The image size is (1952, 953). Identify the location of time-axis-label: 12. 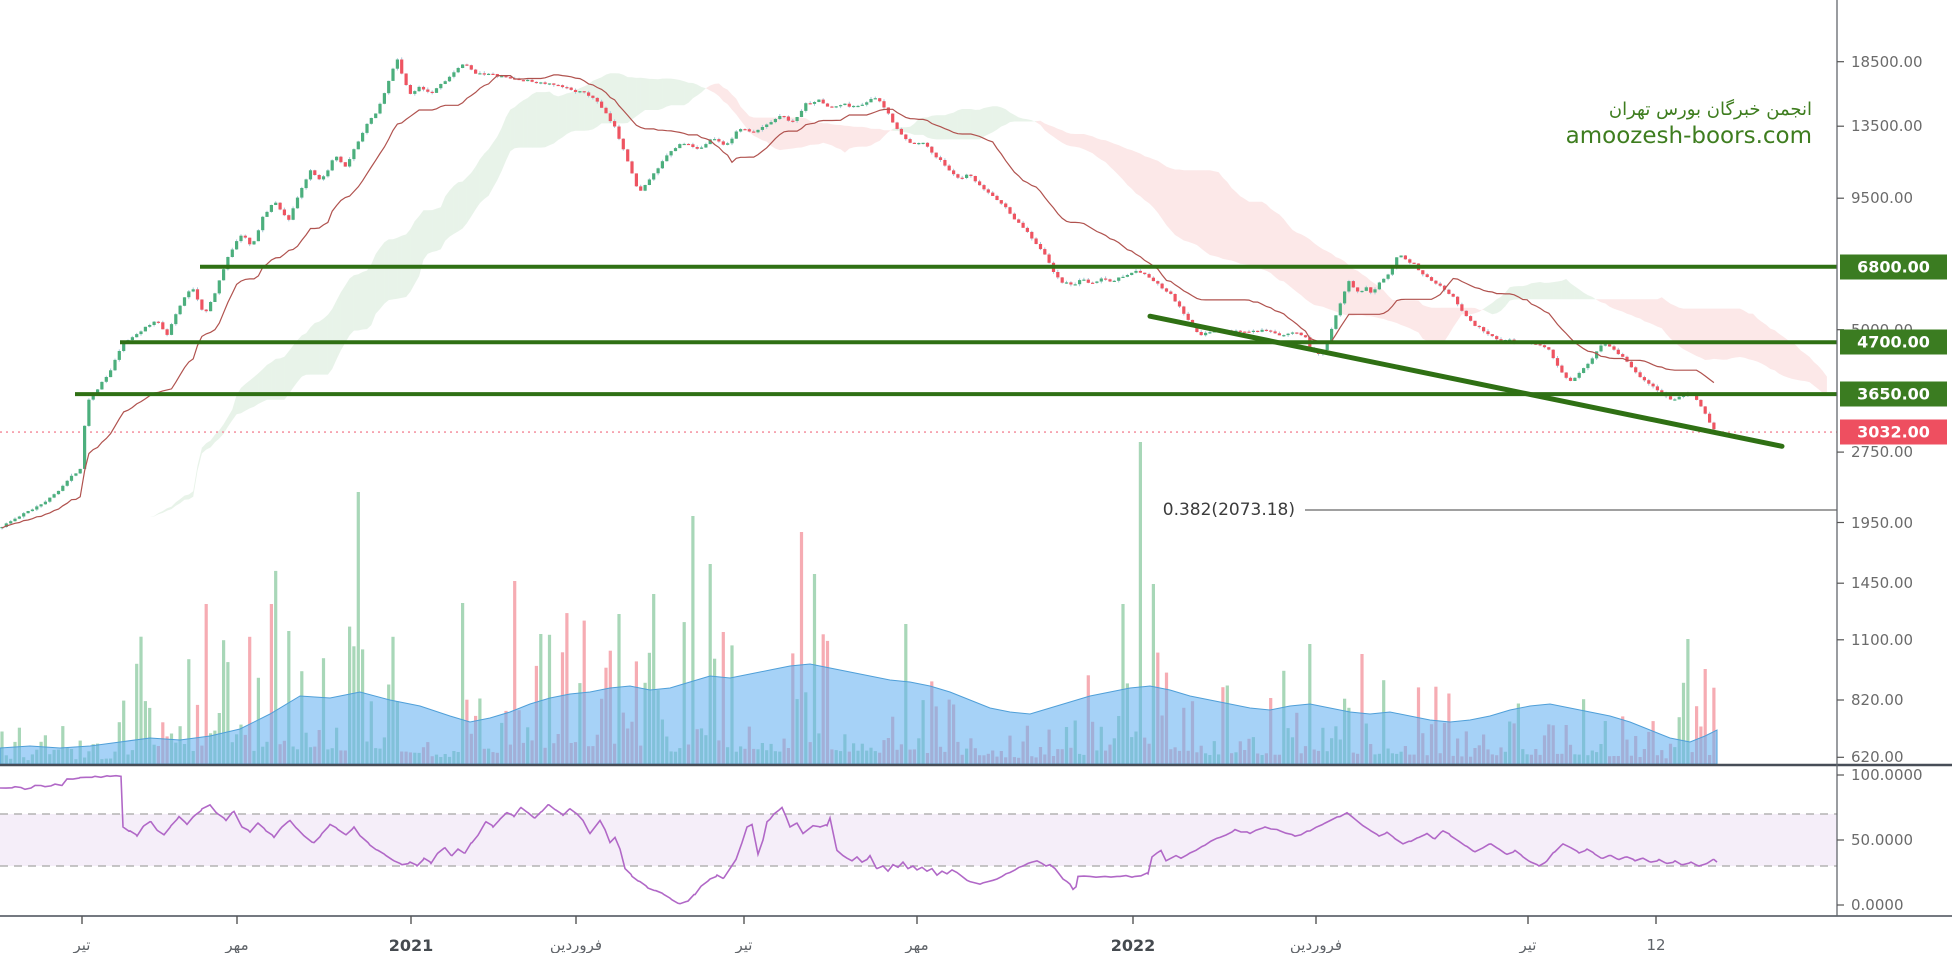
(1656, 944).